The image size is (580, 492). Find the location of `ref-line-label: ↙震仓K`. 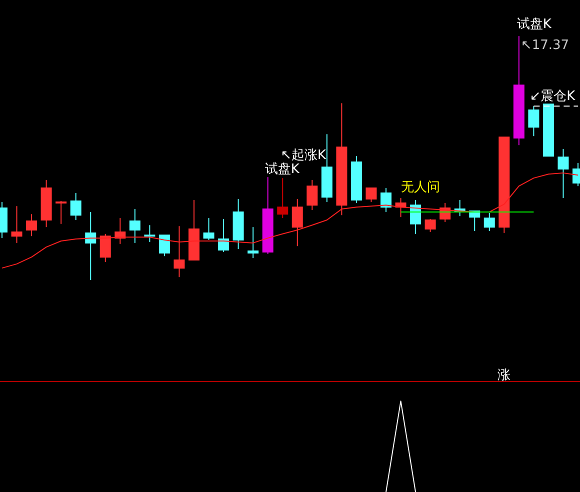

ref-line-label: ↙震仓K is located at coordinates (553, 96).